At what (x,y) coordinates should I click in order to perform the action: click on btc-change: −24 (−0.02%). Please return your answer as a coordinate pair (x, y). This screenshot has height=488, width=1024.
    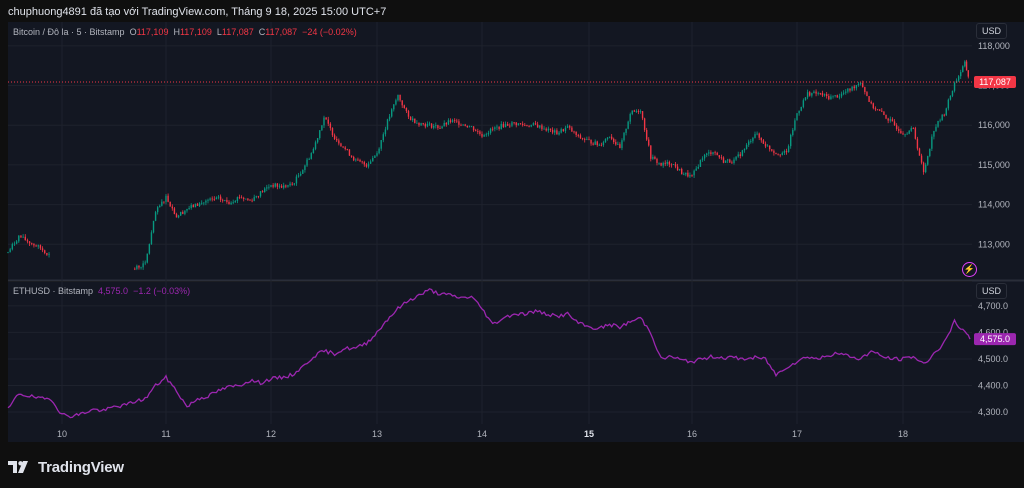
    Looking at the image, I should click on (329, 32).